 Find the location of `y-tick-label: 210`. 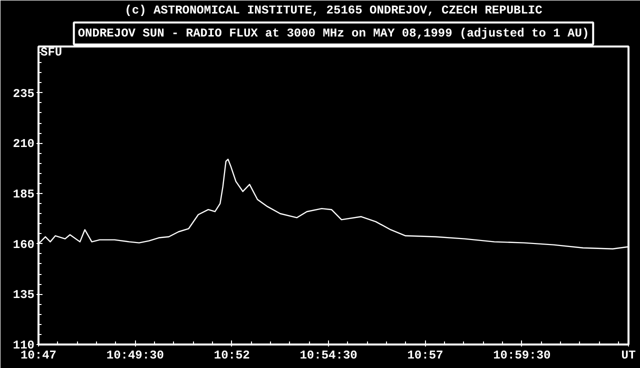

y-tick-label: 210 is located at coordinates (23, 144).